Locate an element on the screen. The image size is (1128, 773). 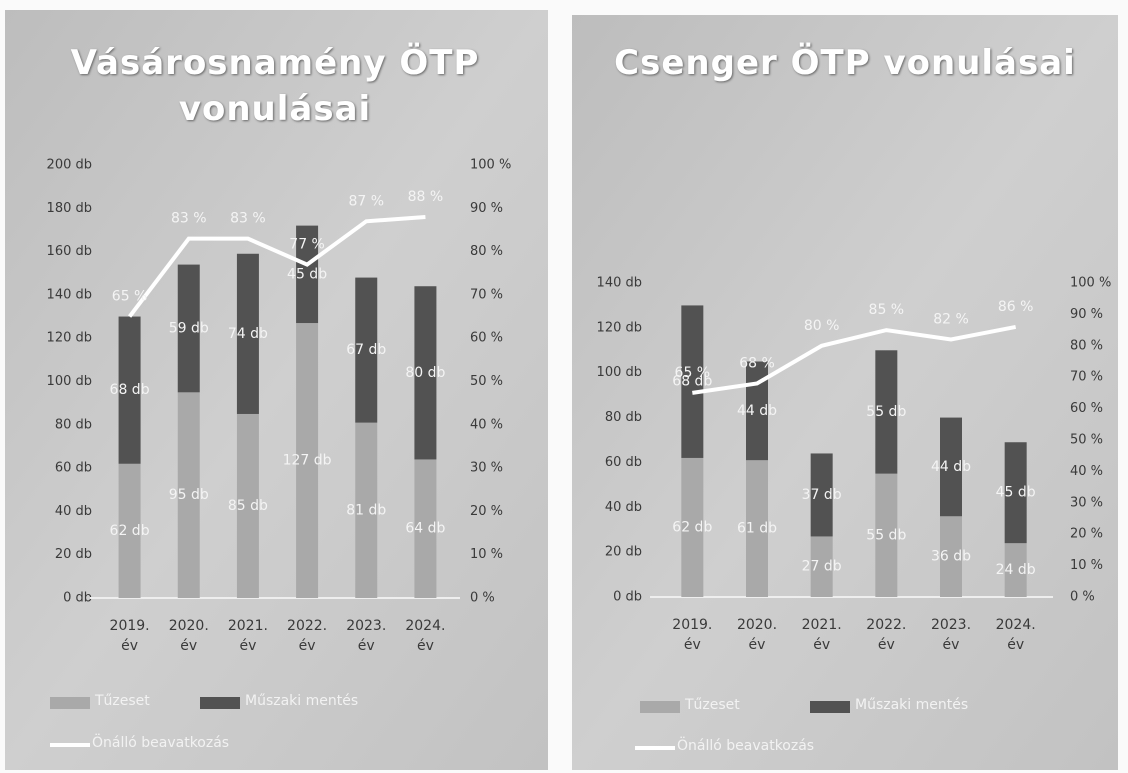
line-label: 80 % is located at coordinates (822, 326).